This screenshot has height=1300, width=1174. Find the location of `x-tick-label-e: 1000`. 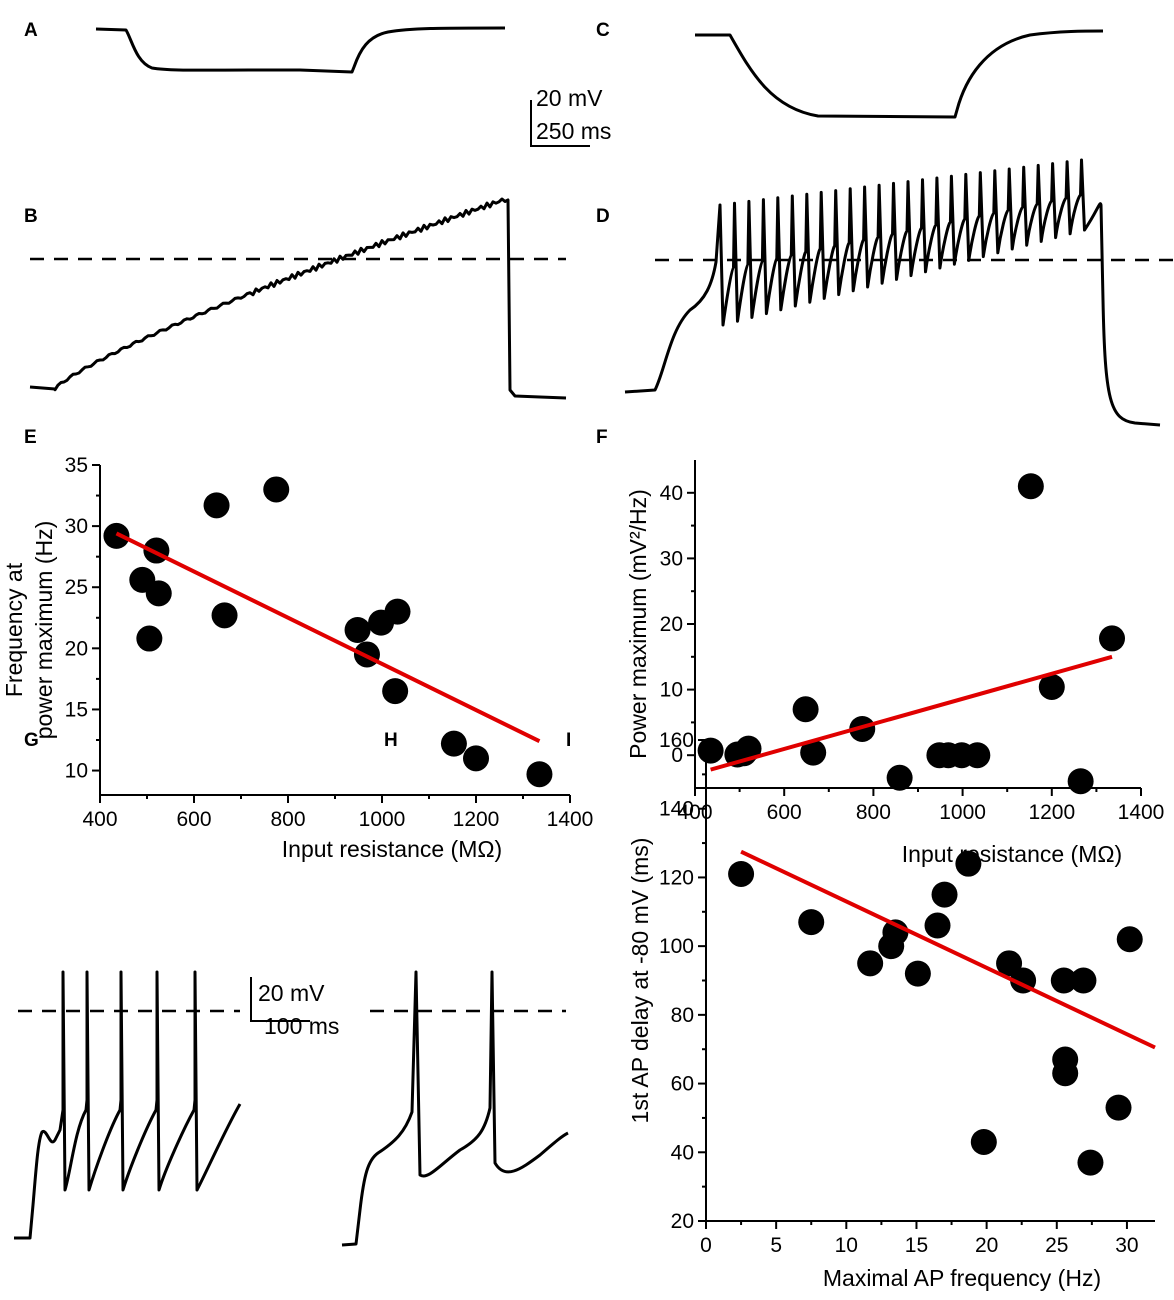

x-tick-label-e: 1000 is located at coordinates (382, 819).